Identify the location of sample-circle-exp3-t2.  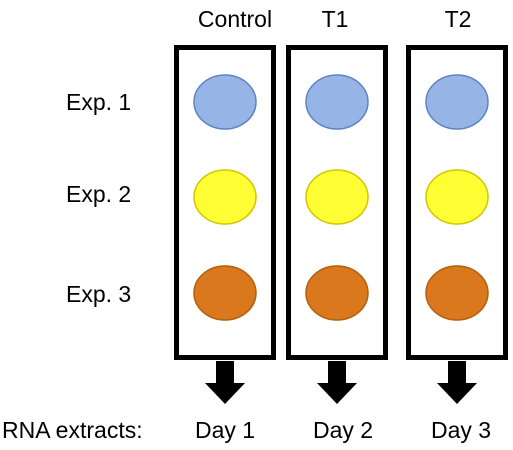
(457, 293).